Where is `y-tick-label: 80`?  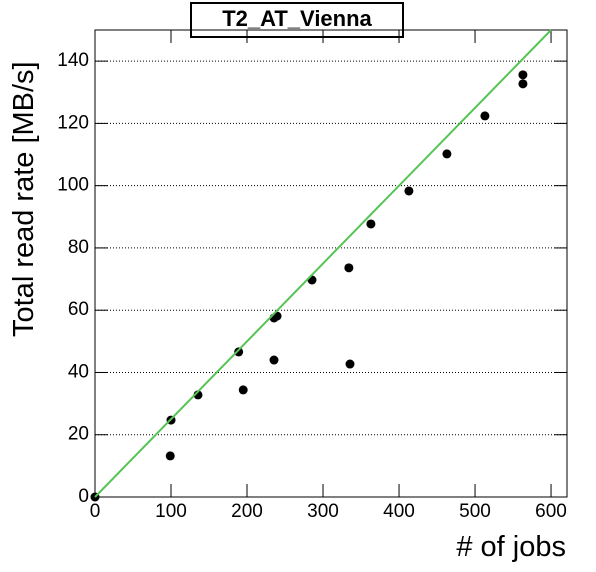 y-tick-label: 80 is located at coordinates (78, 247).